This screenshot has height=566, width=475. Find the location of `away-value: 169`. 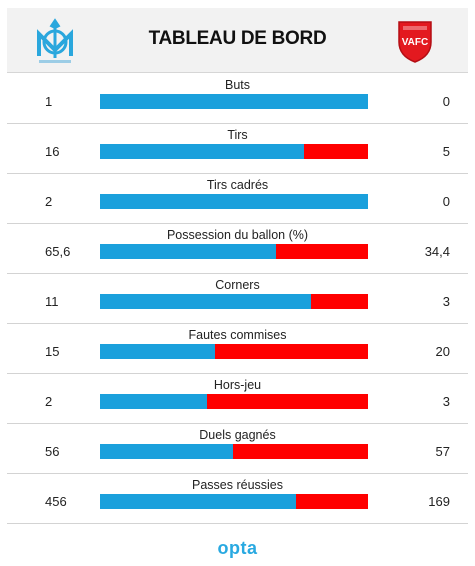

away-value: 169 is located at coordinates (439, 501).